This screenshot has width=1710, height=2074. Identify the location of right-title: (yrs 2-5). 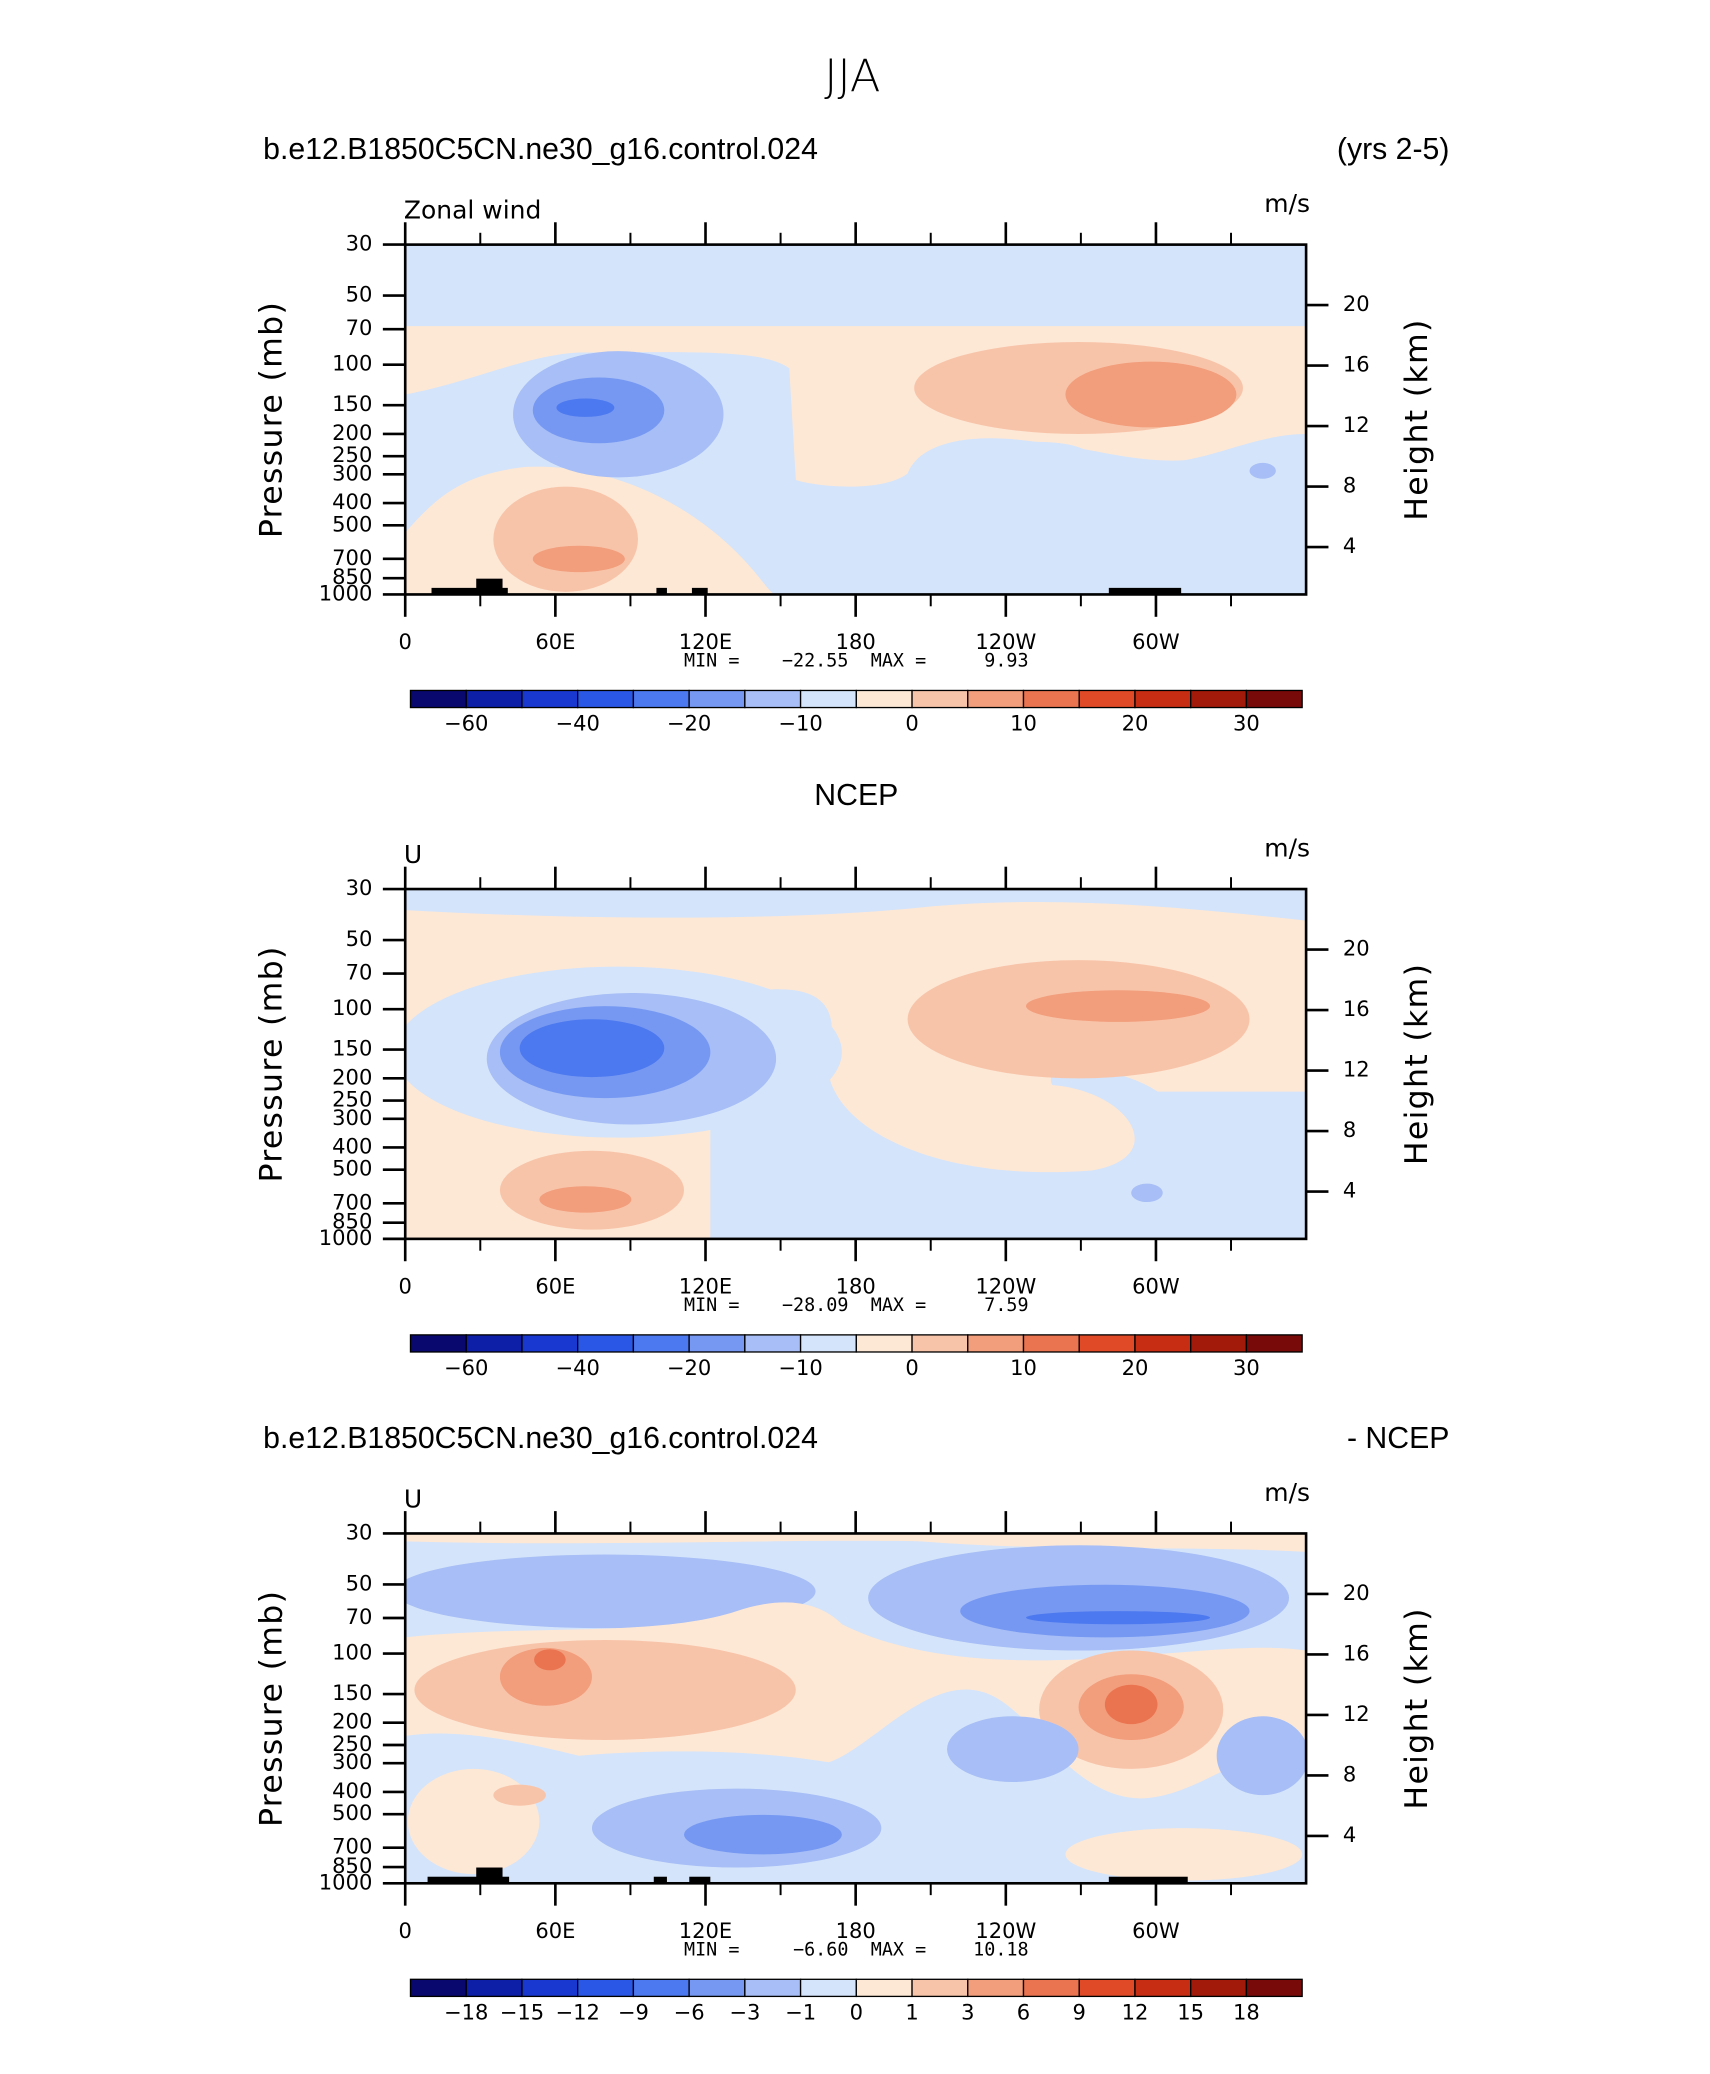
(1393, 149).